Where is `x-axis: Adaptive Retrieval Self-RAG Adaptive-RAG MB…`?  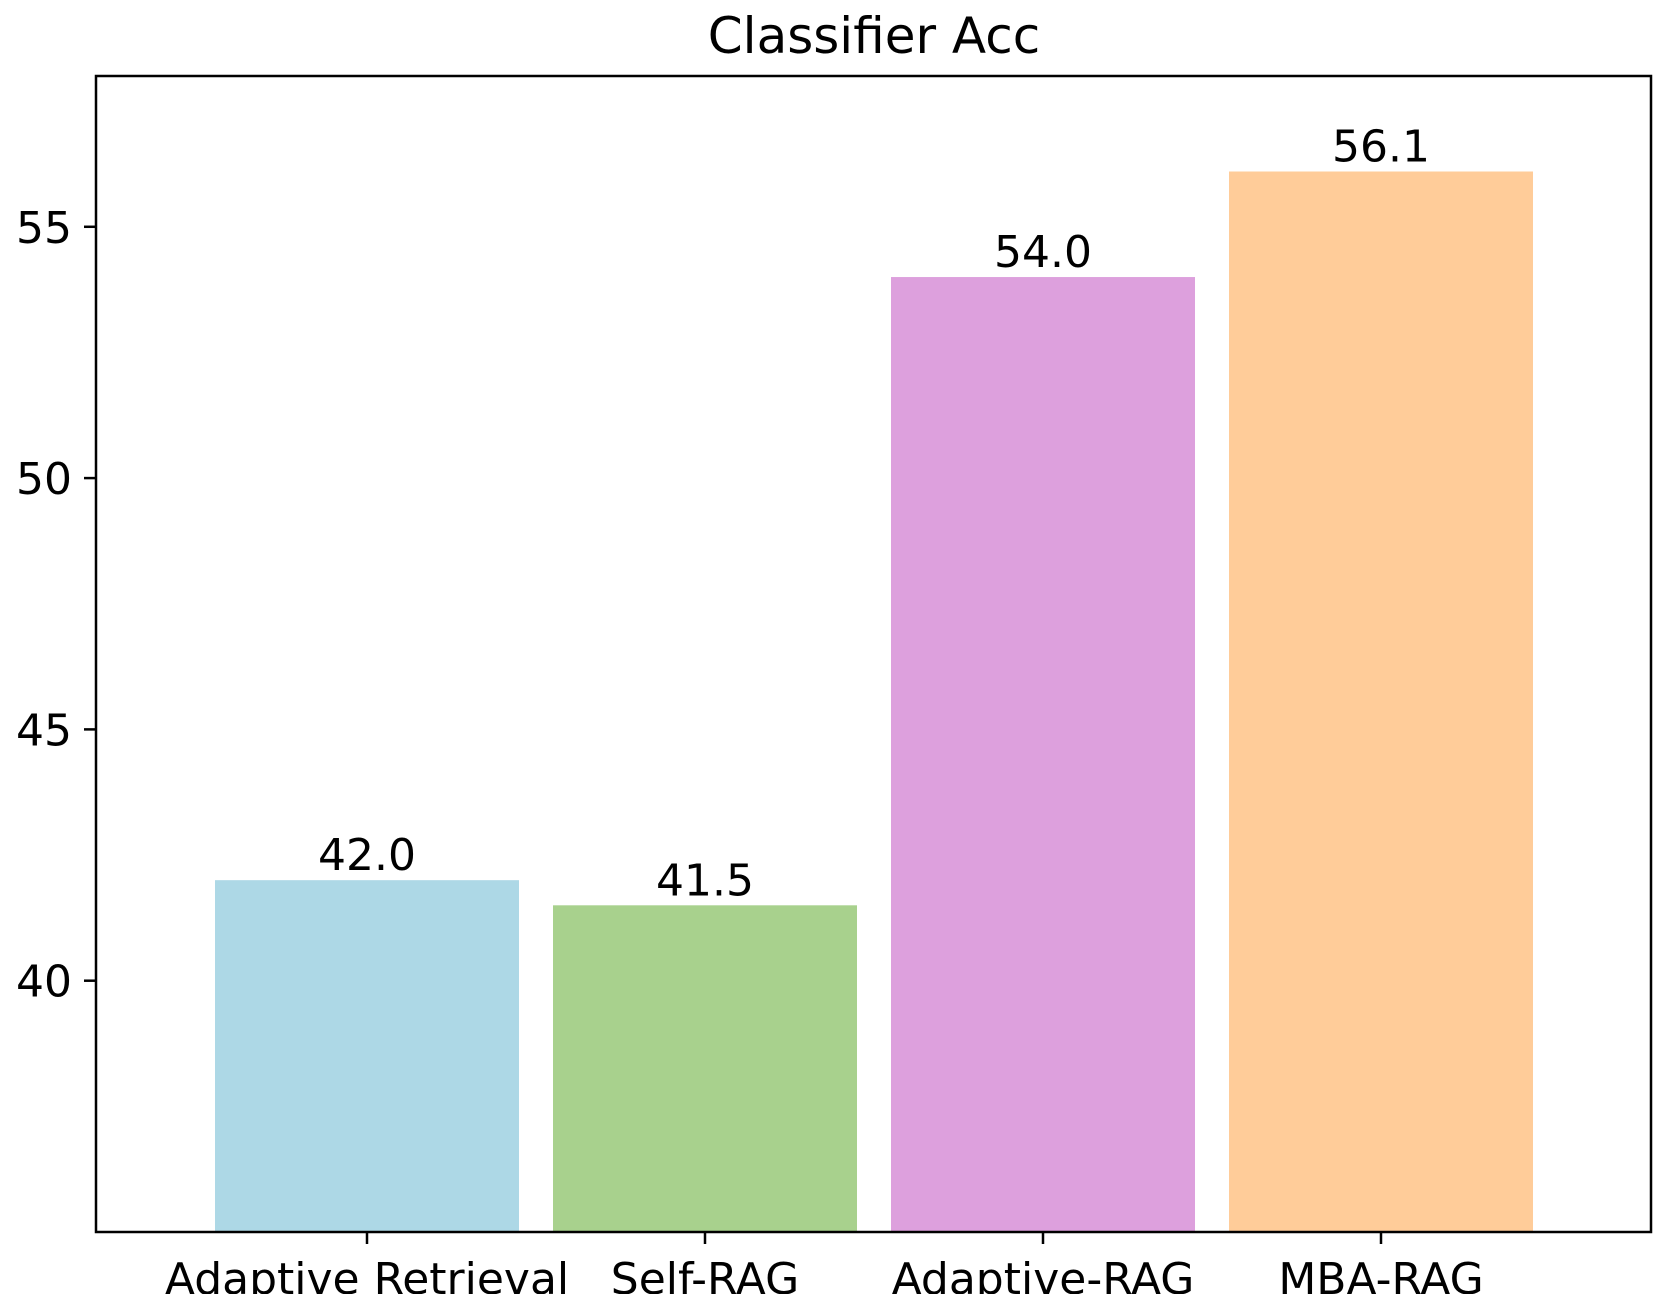
x-axis: Adaptive Retrieval Self-RAG Adaptive-RAG MB… is located at coordinates (824, 1265).